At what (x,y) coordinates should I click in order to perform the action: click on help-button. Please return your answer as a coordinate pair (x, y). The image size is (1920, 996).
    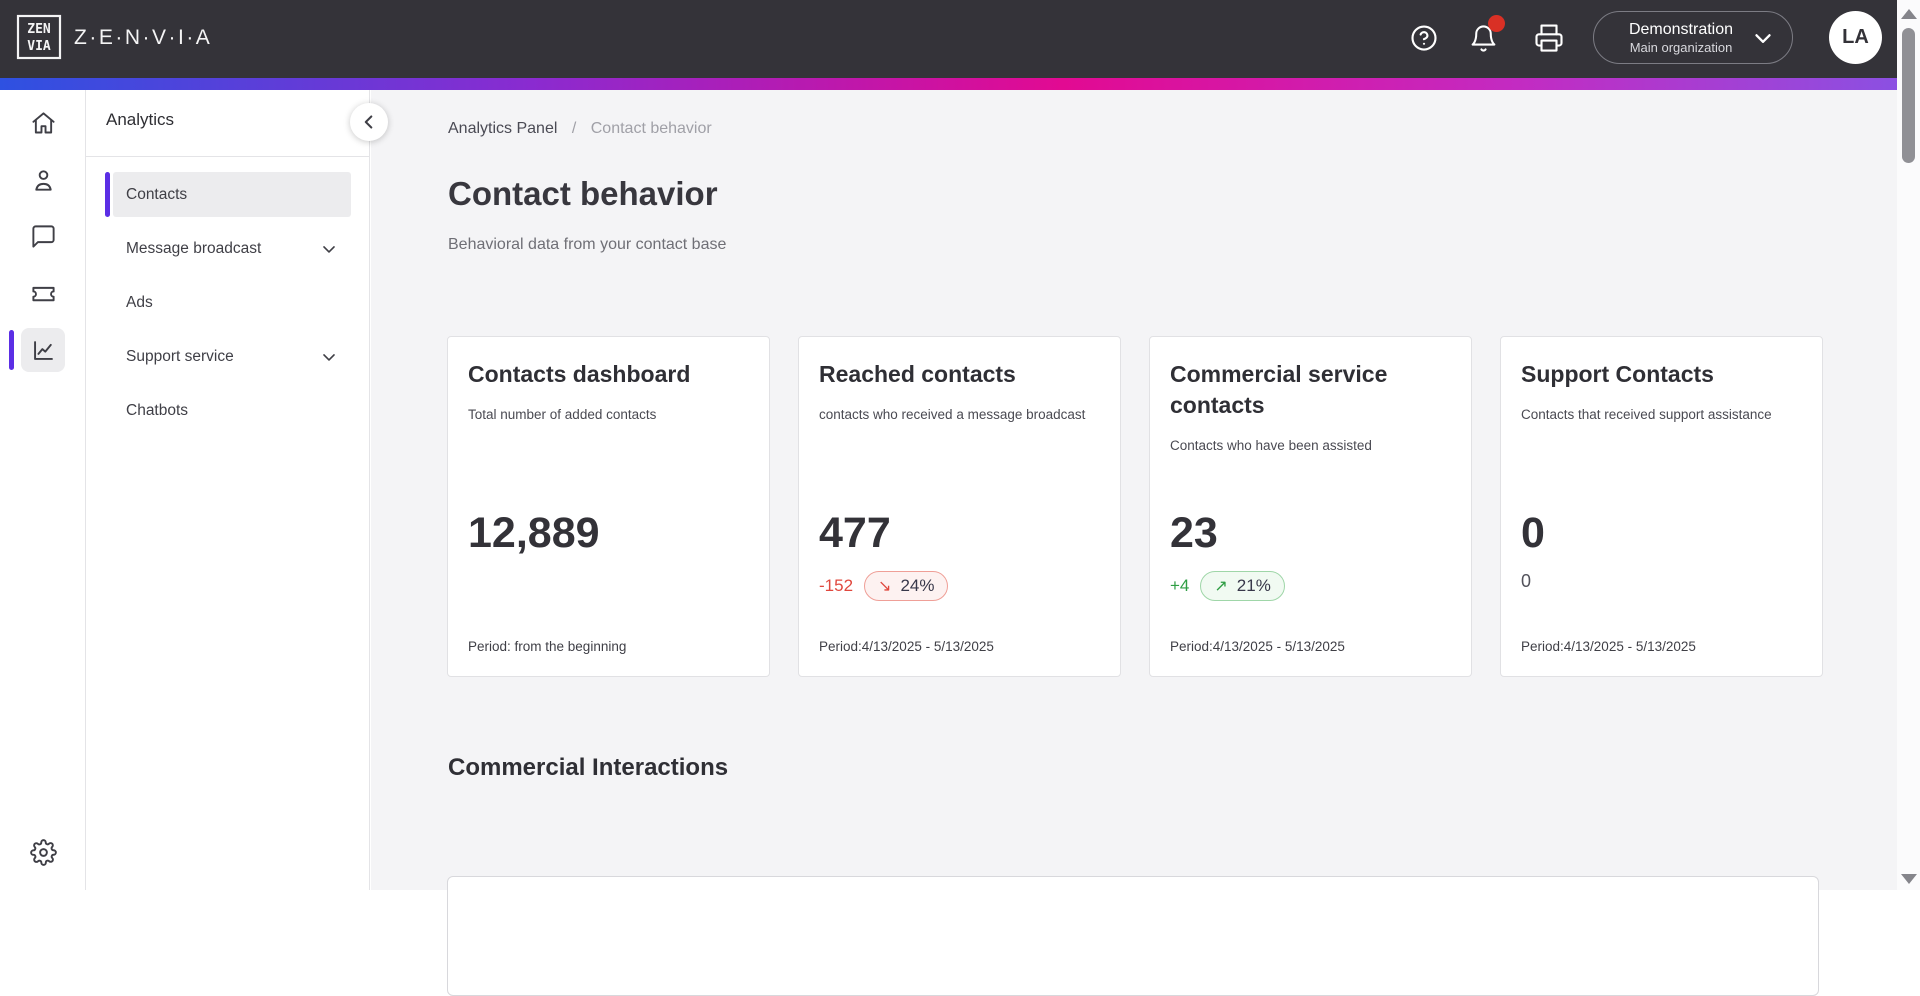
    Looking at the image, I should click on (1424, 38).